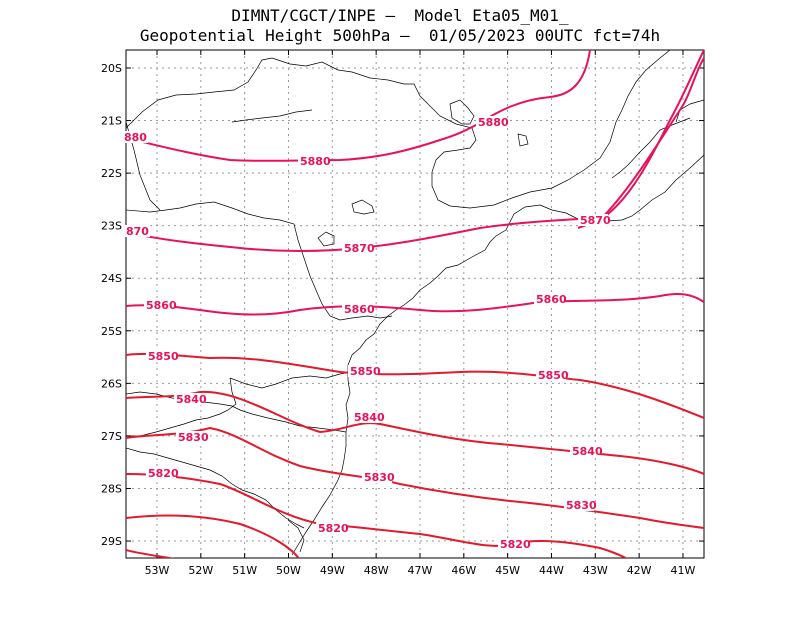  Describe the element at coordinates (400, 15) in the screenshot. I see `title-line-1: DIMNT/CGCT/INPE – Model Eta05_M01_` at that location.